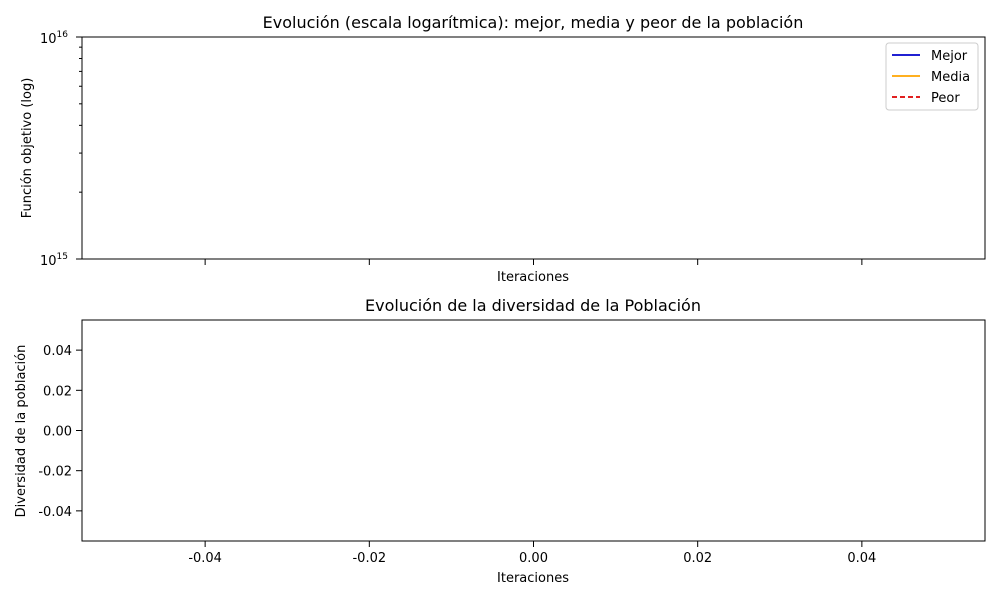 Image resolution: width=1000 pixels, height=600 pixels. What do you see at coordinates (697, 558) in the screenshot?
I see `bottom-x-tick-label-3: 0.02` at bounding box center [697, 558].